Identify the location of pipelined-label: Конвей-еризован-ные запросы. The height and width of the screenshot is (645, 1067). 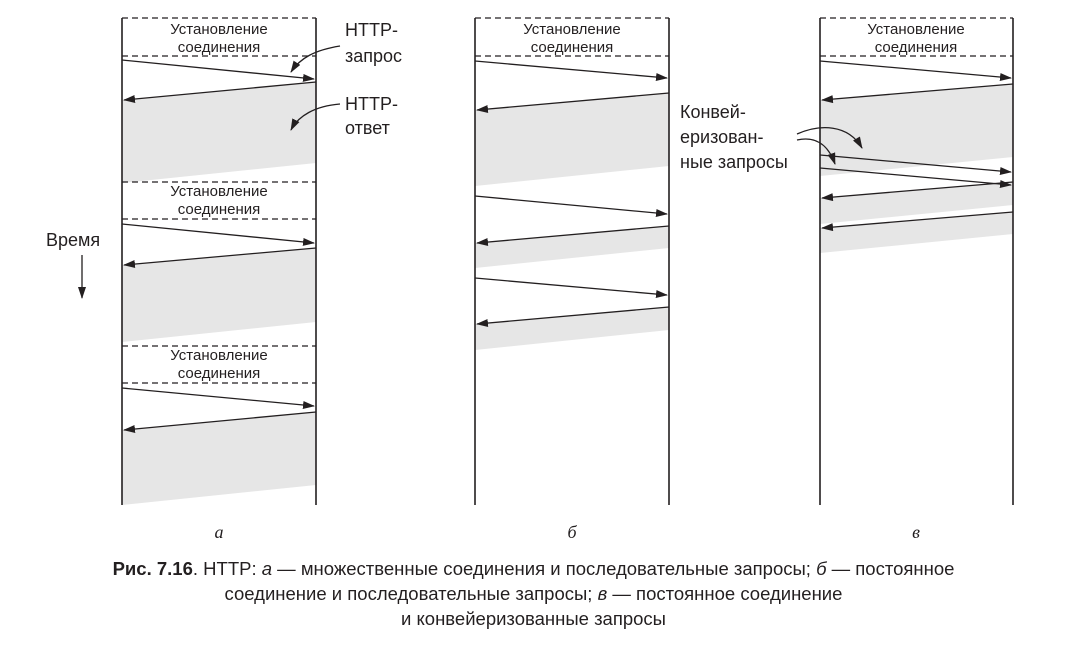
(734, 137).